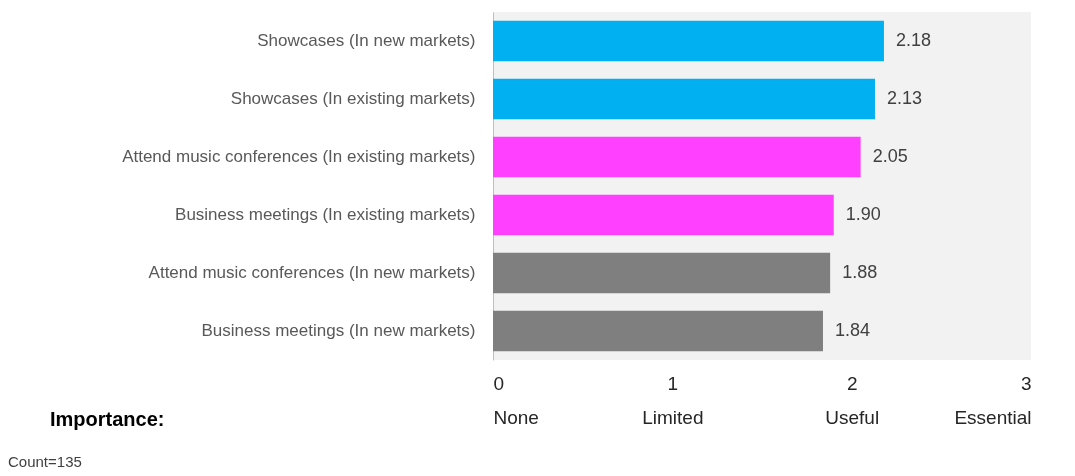  What do you see at coordinates (325, 214) in the screenshot?
I see `y-tick-label: Business meetings (In existing markets)` at bounding box center [325, 214].